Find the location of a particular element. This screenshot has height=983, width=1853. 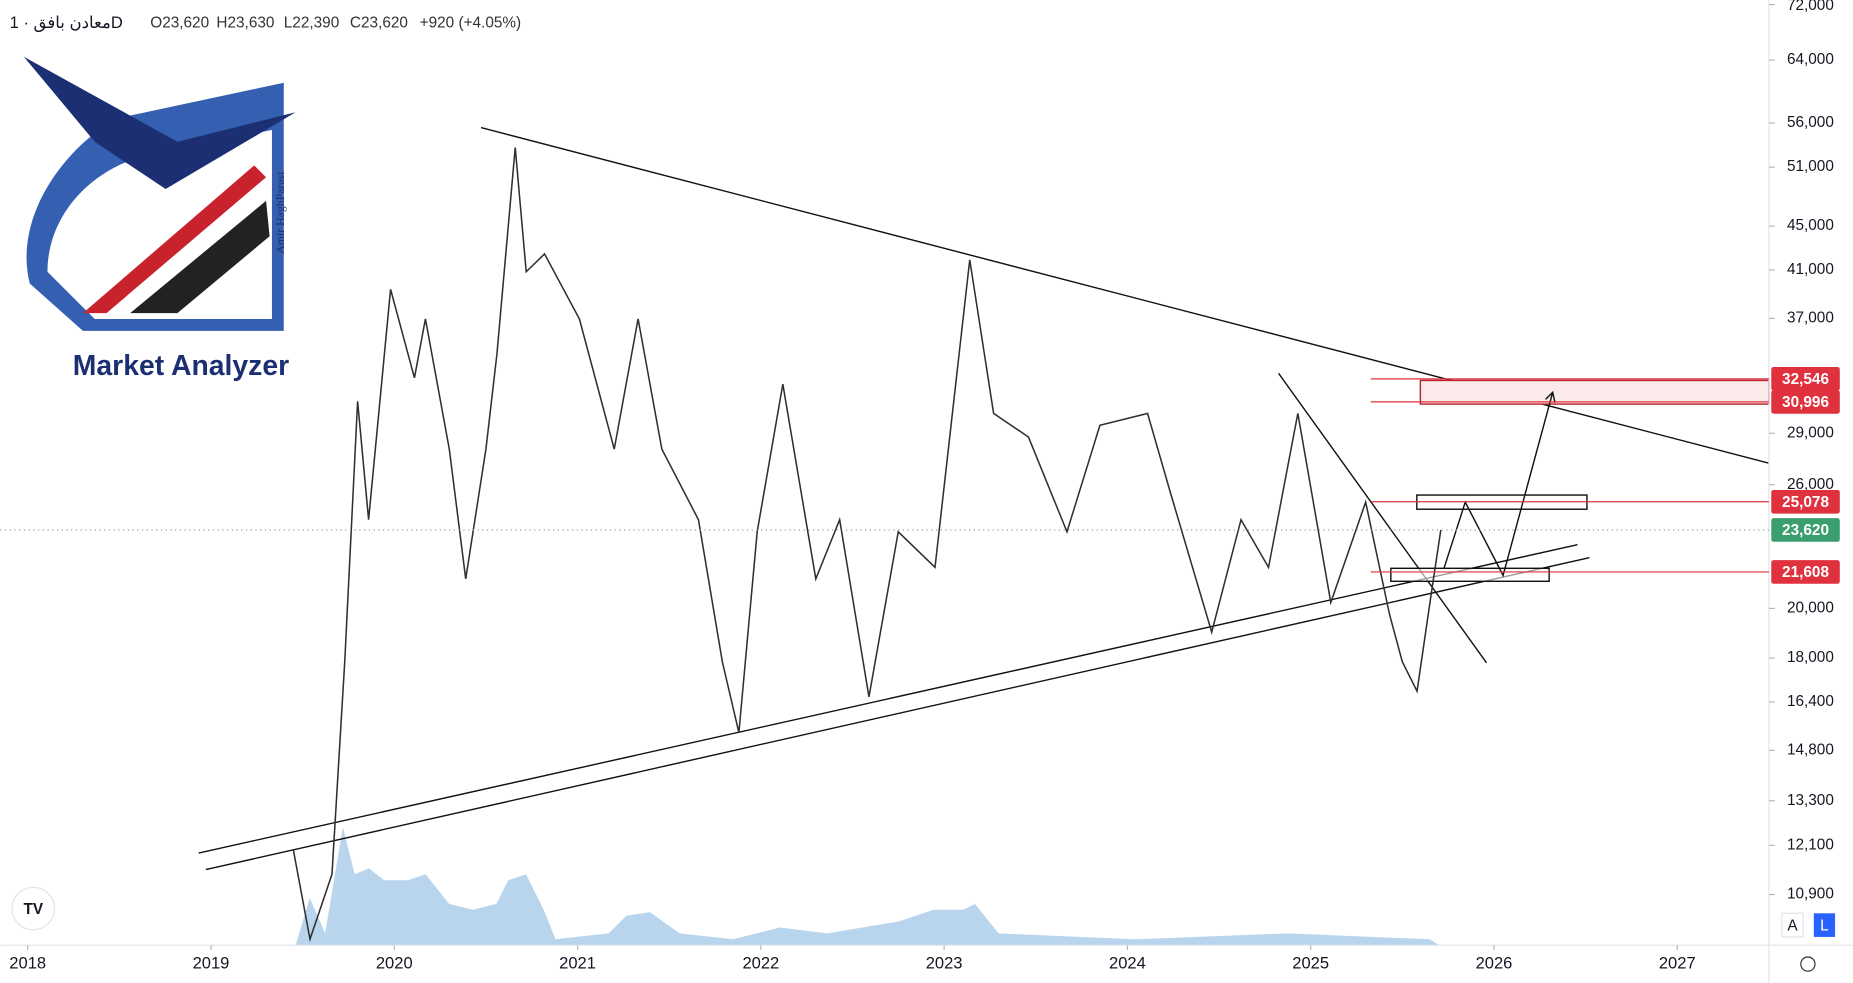

y-tick-label: 26,000 is located at coordinates (1810, 484).